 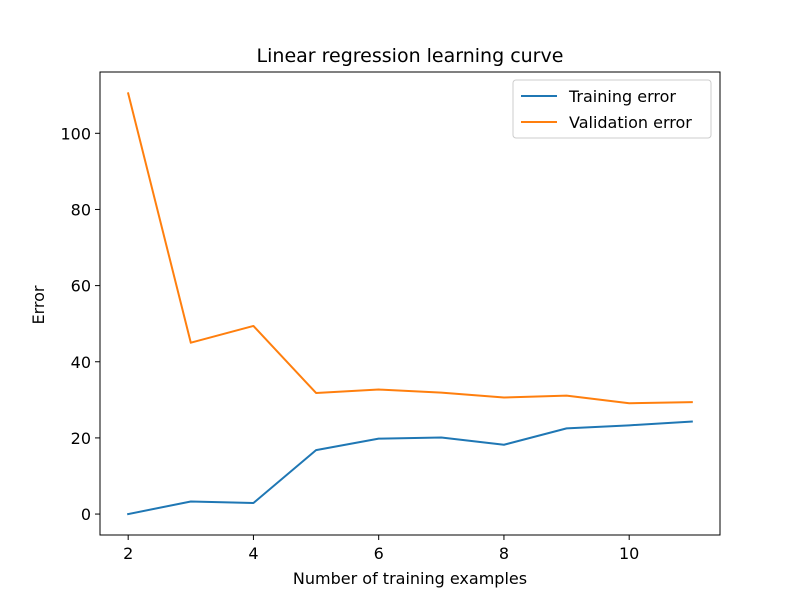 What do you see at coordinates (410, 56) in the screenshot?
I see `chart-title: Linear regression learning curve` at bounding box center [410, 56].